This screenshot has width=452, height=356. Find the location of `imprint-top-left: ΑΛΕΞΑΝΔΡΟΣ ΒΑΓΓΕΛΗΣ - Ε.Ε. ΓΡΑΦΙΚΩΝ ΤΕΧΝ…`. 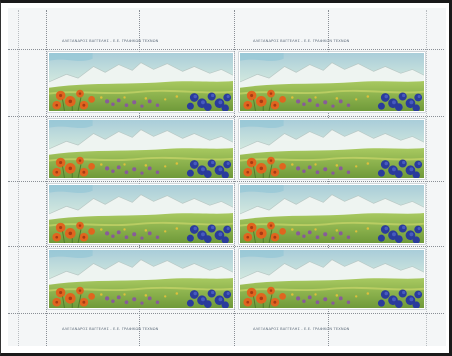

imprint-top-left: ΑΛΕΞΑΝΔΡΟΣ ΒΑΓΓΕΛΗΣ - Ε.Ε. ΓΡΑΦΙΚΩΝ ΤΕΧΝ… is located at coordinates (110, 41).